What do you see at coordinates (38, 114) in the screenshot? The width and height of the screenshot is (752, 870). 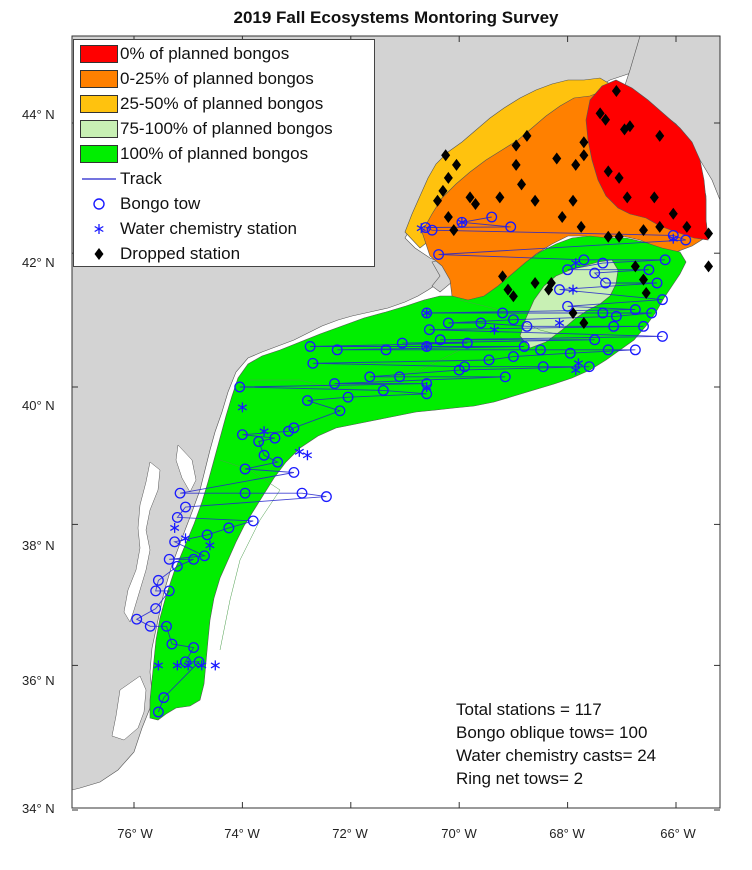 I see `lat-tick-44: 44° N` at bounding box center [38, 114].